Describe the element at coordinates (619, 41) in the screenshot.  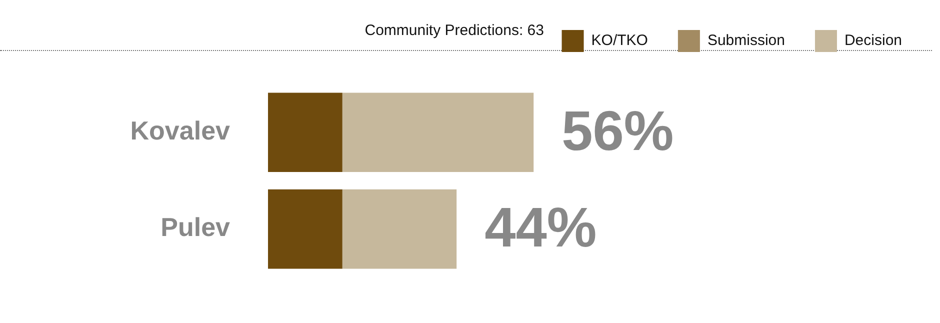
I see `legend-label: KO/TKO` at that location.